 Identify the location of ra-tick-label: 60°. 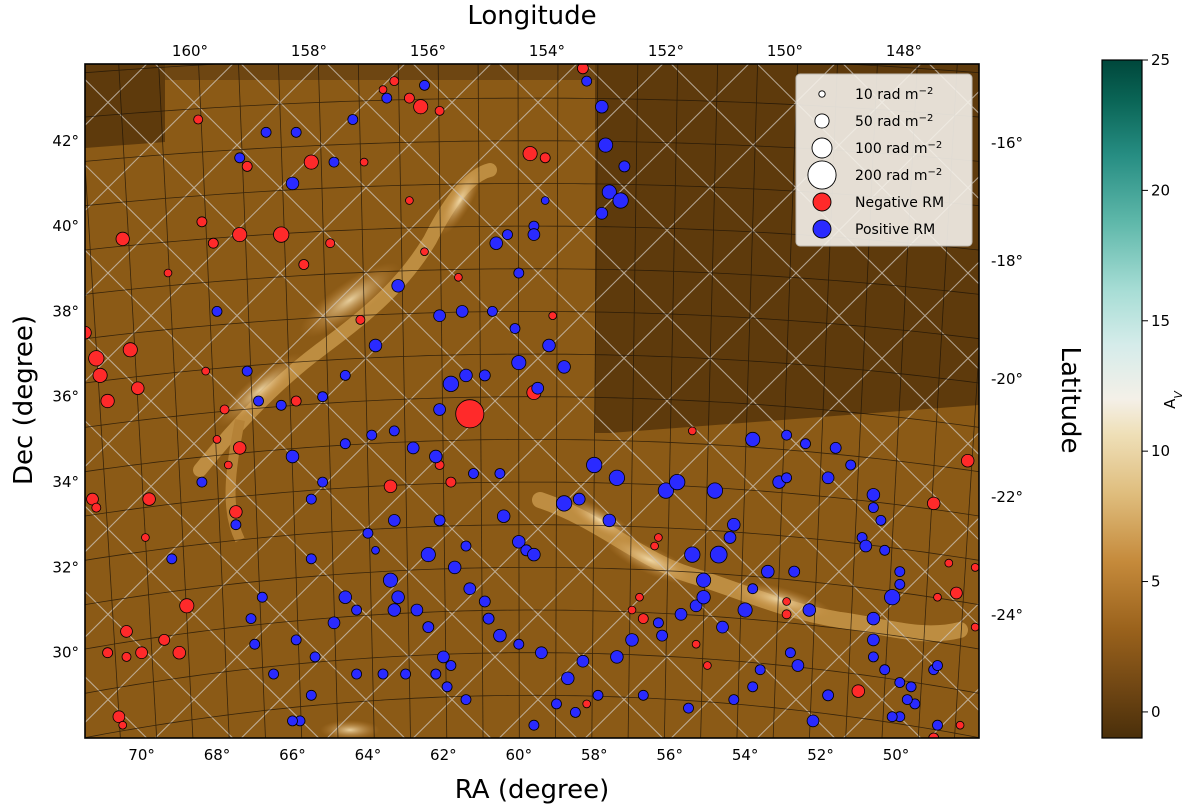
(519, 755).